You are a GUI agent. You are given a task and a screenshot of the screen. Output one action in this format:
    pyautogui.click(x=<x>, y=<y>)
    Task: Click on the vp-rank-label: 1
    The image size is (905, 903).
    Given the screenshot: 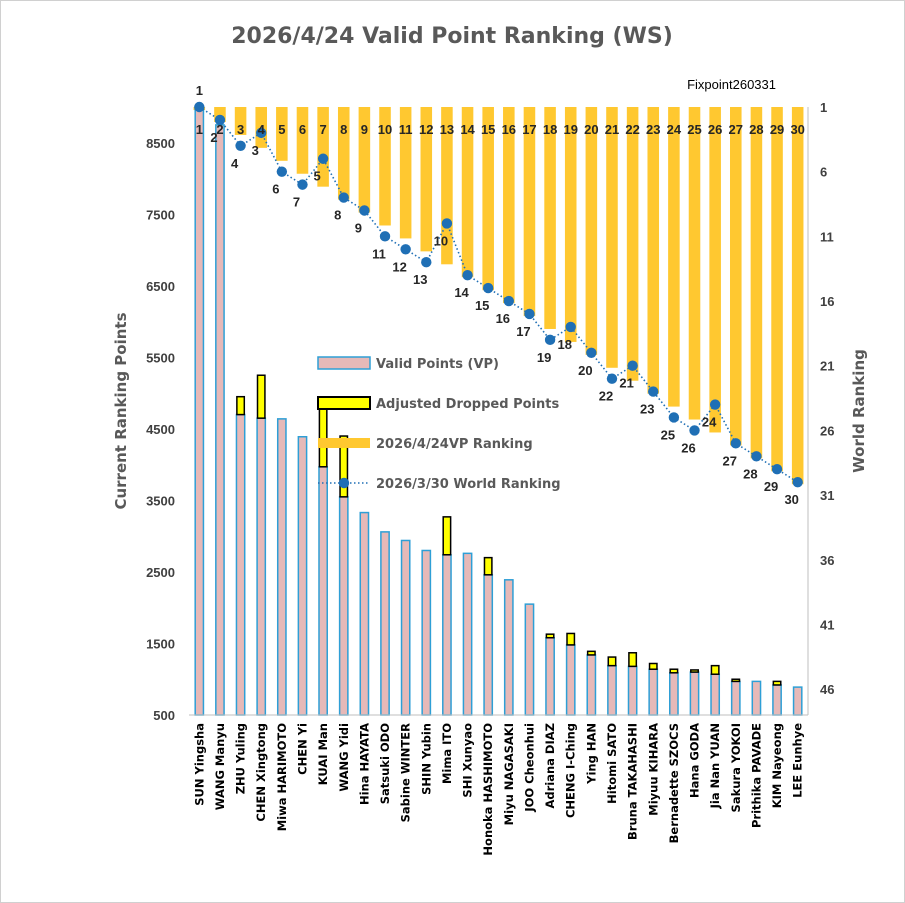 What is the action you would take?
    pyautogui.click(x=199, y=129)
    